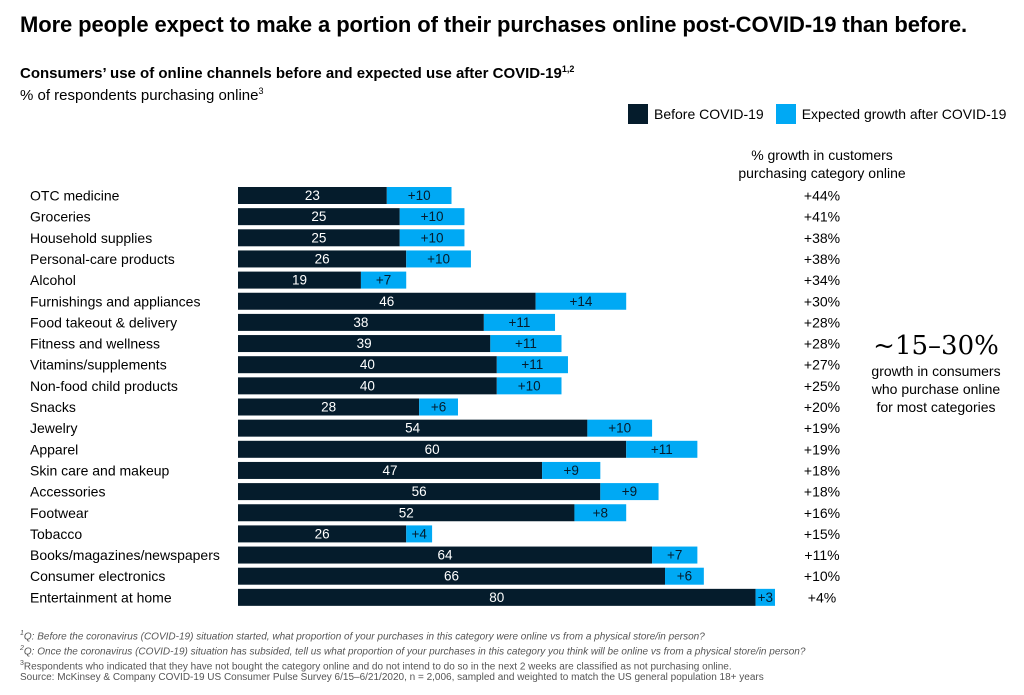 The height and width of the screenshot is (695, 1024). I want to click on growth-value: +19%, so click(822, 449).